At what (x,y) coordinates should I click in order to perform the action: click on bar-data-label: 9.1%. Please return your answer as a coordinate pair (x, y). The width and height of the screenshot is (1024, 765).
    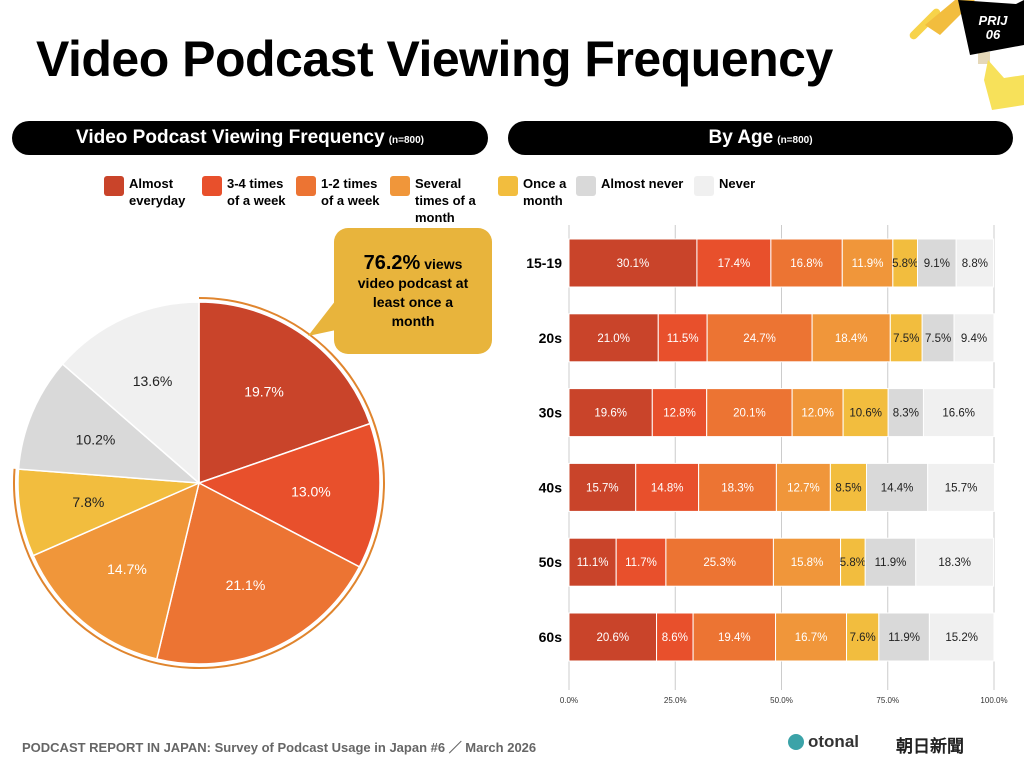
    Looking at the image, I should click on (937, 264).